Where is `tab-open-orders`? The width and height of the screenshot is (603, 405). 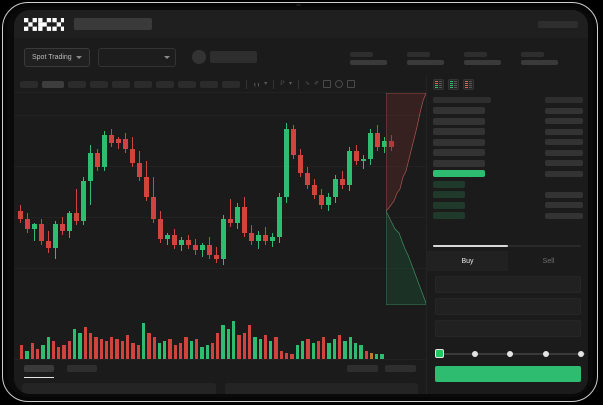
tab-open-orders is located at coordinates (39, 371).